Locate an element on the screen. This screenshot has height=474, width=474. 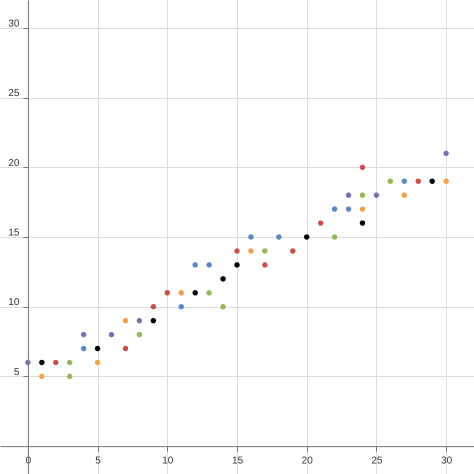
y-tick-label: 10 is located at coordinates (14, 302).